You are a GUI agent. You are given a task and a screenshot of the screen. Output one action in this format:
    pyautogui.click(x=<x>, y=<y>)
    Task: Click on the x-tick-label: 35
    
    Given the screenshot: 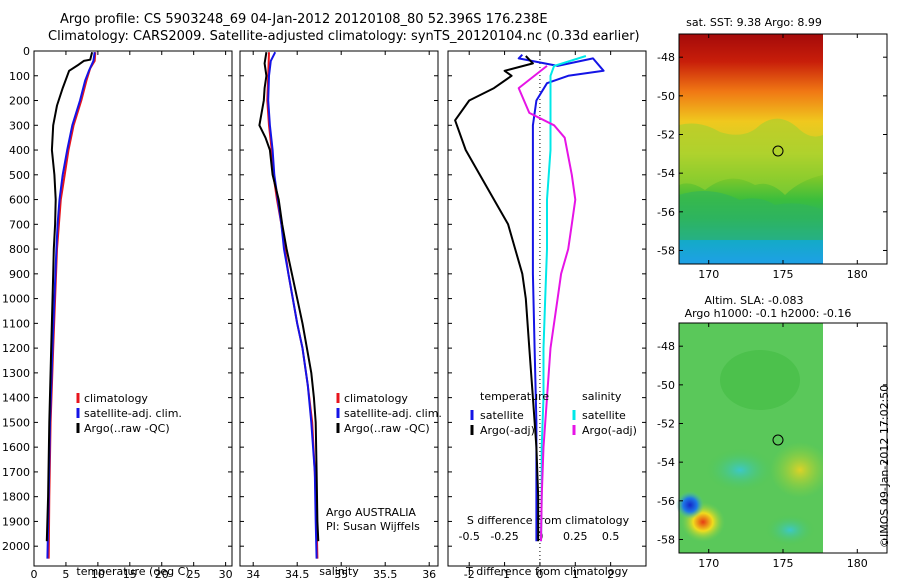 What is the action you would take?
    pyautogui.click(x=341, y=574)
    